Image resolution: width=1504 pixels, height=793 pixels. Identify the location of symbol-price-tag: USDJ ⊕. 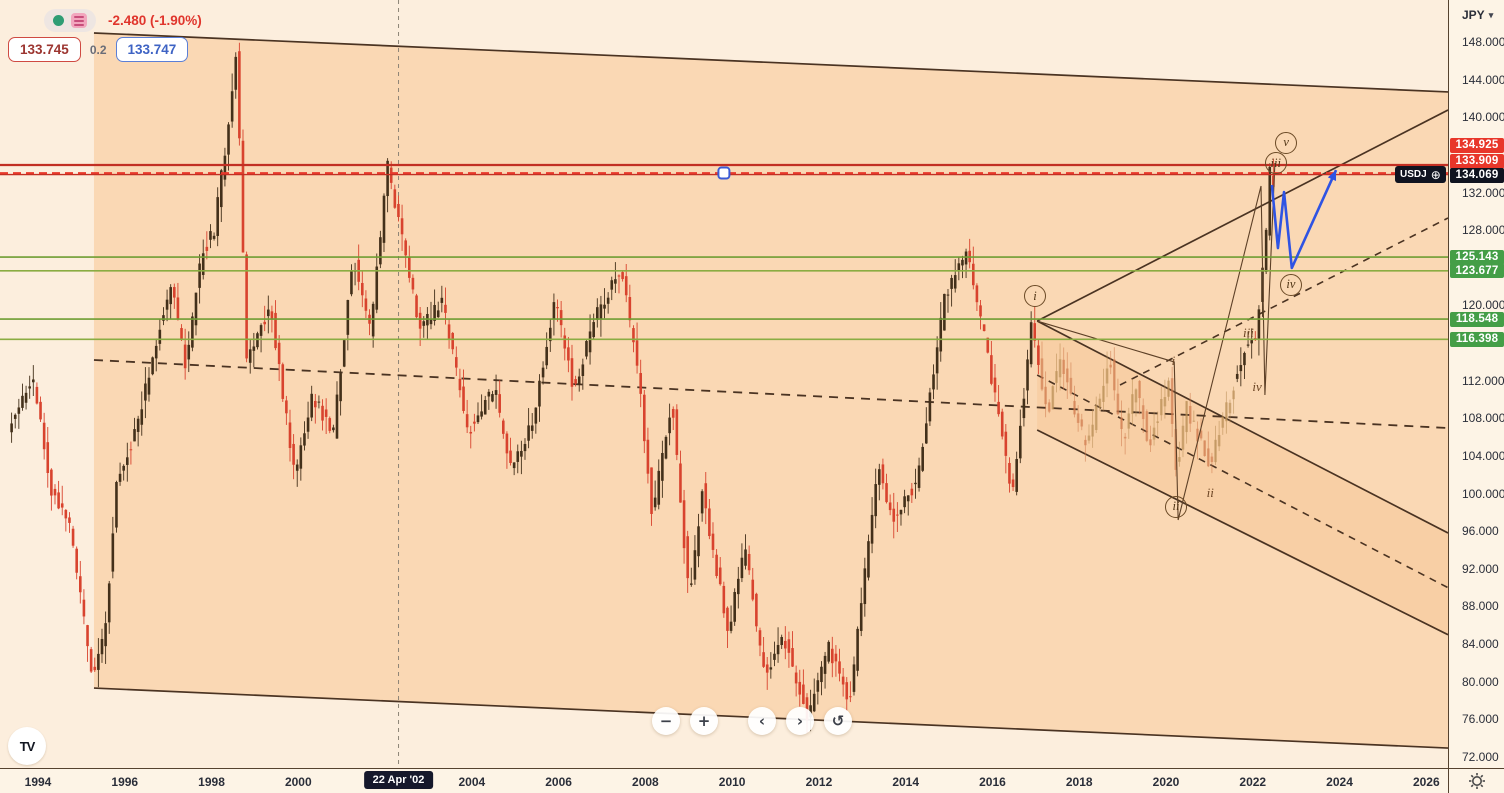
(1420, 174).